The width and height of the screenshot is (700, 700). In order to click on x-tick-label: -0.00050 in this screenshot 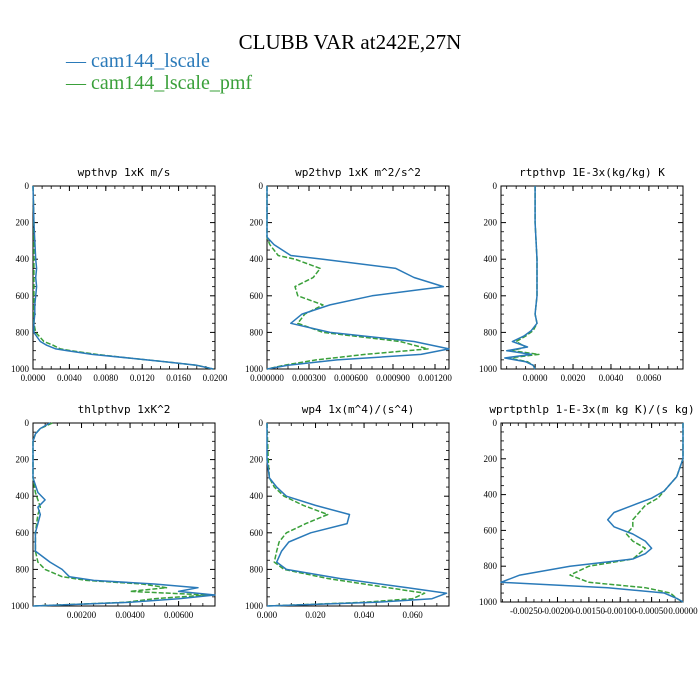, I will do `click(651, 611)`.